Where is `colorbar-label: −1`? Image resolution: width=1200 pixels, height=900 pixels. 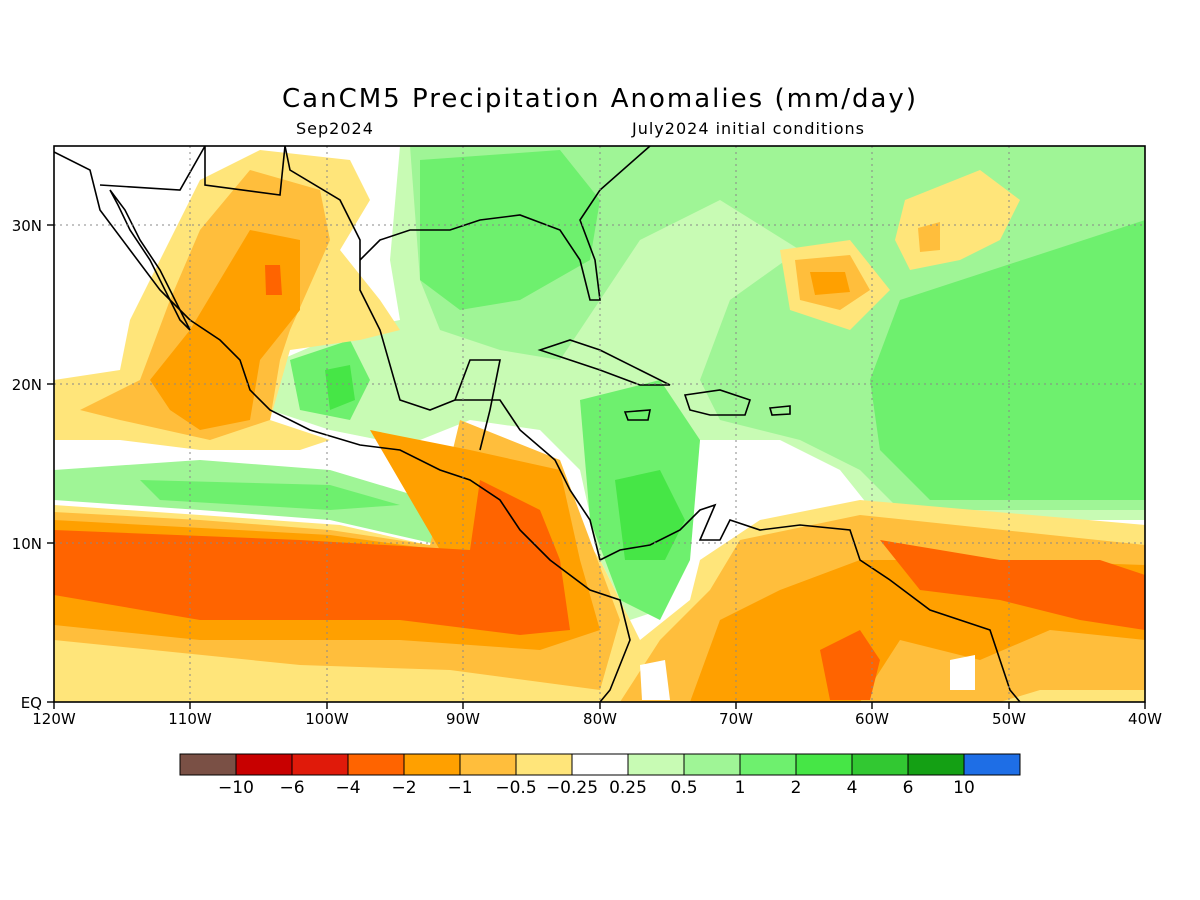 colorbar-label: −1 is located at coordinates (459, 788).